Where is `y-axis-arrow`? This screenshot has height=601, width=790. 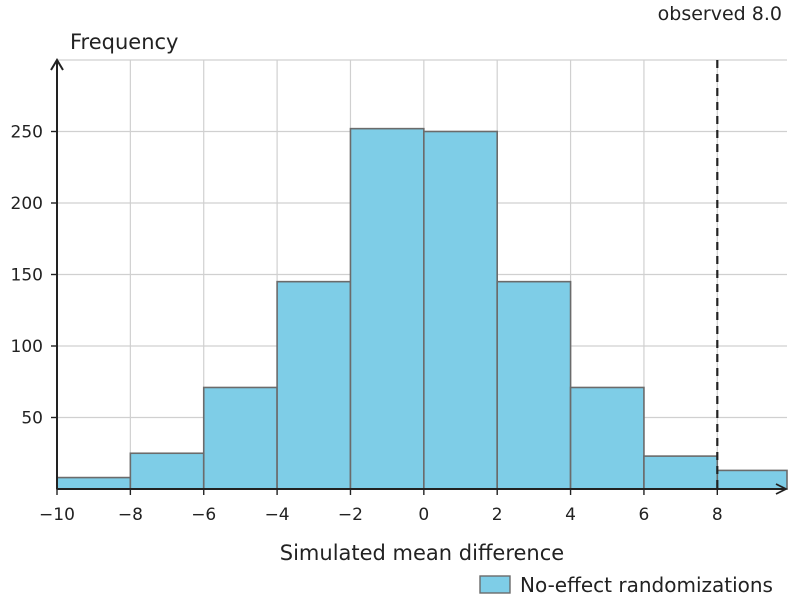 y-axis-arrow is located at coordinates (57, 64).